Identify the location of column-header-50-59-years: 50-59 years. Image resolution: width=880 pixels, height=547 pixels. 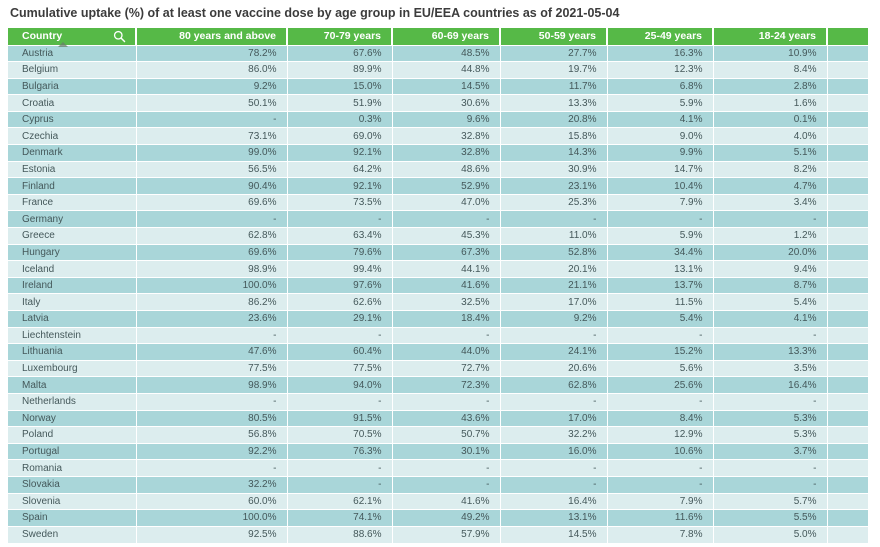
(553, 36).